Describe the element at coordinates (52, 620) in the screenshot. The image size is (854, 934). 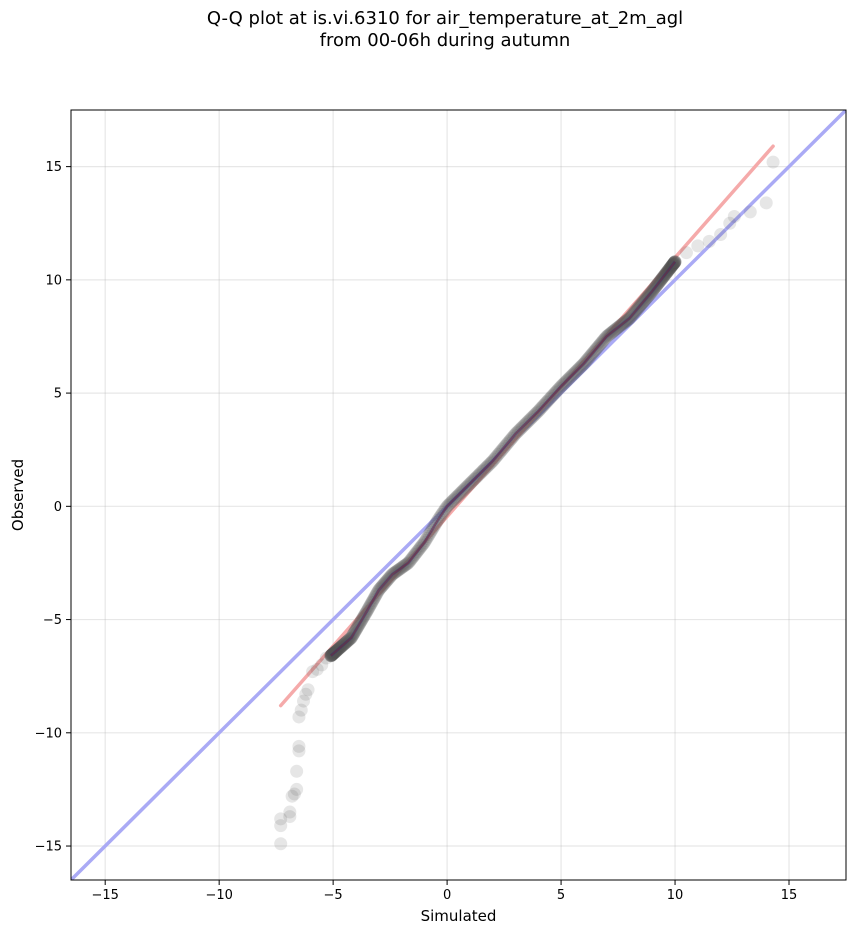
I see `y-tick-label: −5` at that location.